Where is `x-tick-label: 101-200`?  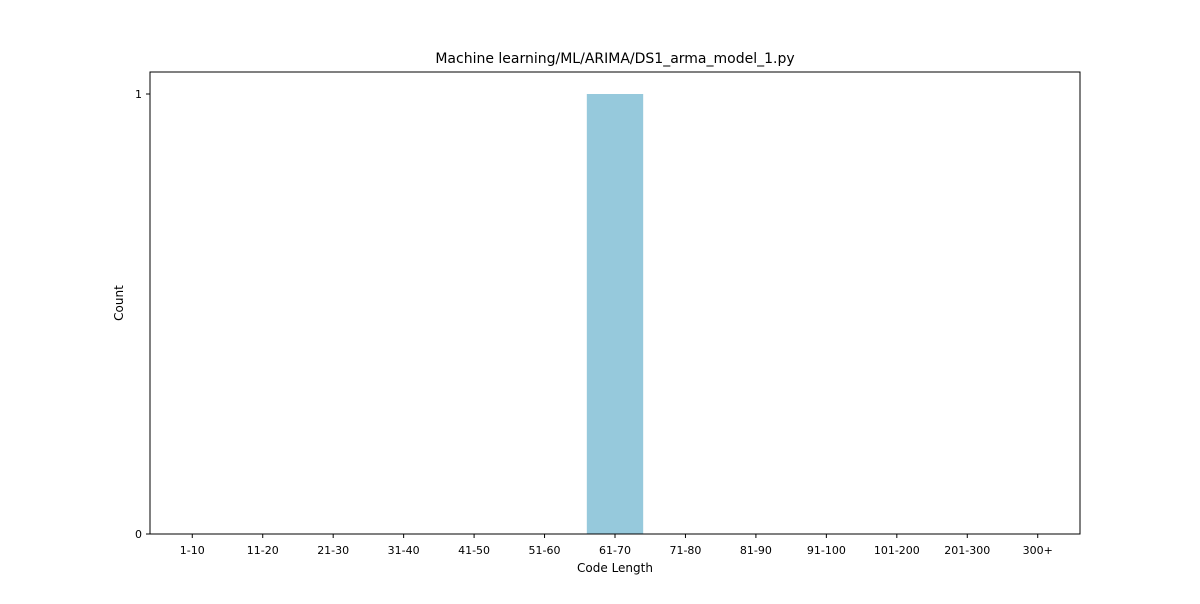 x-tick-label: 101-200 is located at coordinates (897, 550).